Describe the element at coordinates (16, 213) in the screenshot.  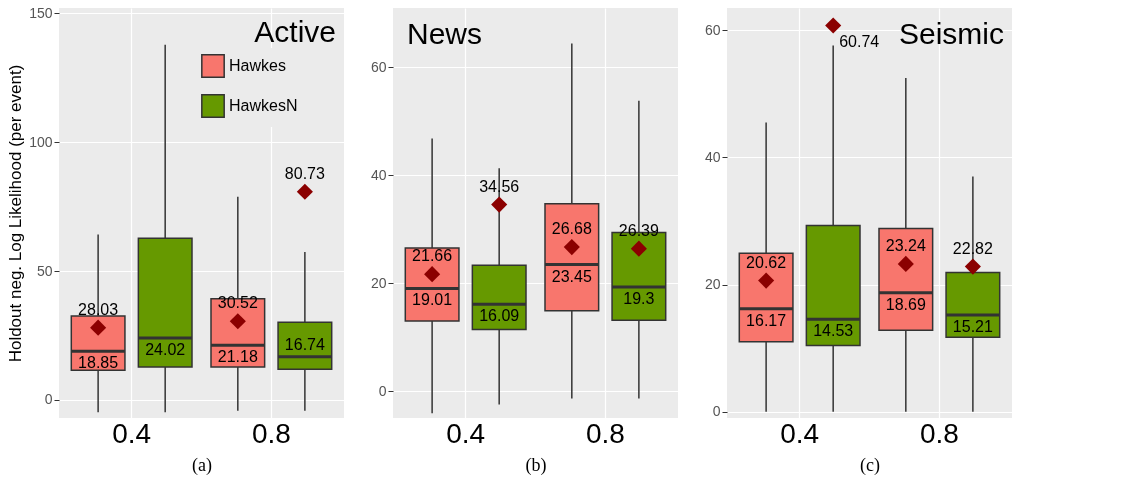
I see `y-axis-title: Holdout neg. Log Likelihood (per event)` at that location.